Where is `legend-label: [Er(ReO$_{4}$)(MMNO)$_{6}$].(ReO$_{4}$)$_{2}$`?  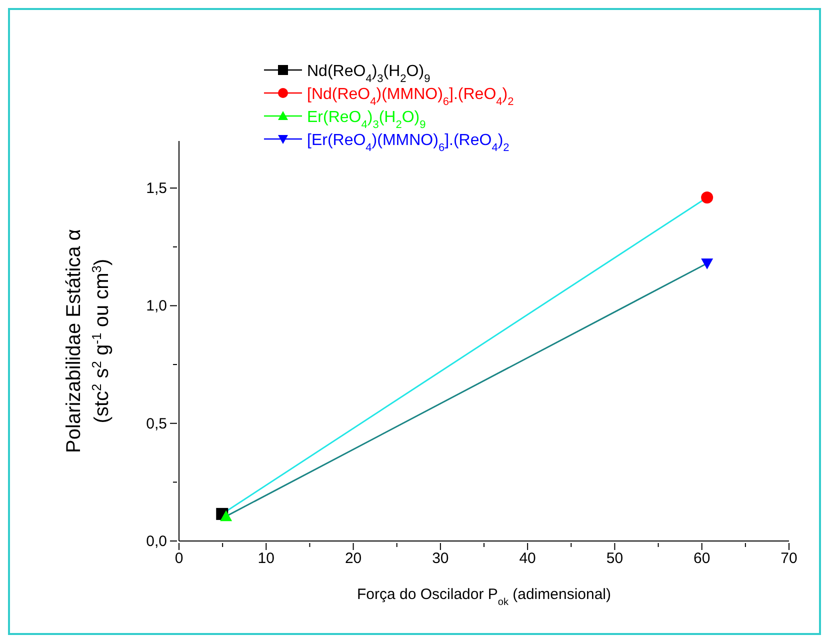
legend-label: [Er(ReO$_{4}$)(MMNO)$_{6}$].(ReO$_{4}$)$_{2}$ is located at coordinates (408, 143).